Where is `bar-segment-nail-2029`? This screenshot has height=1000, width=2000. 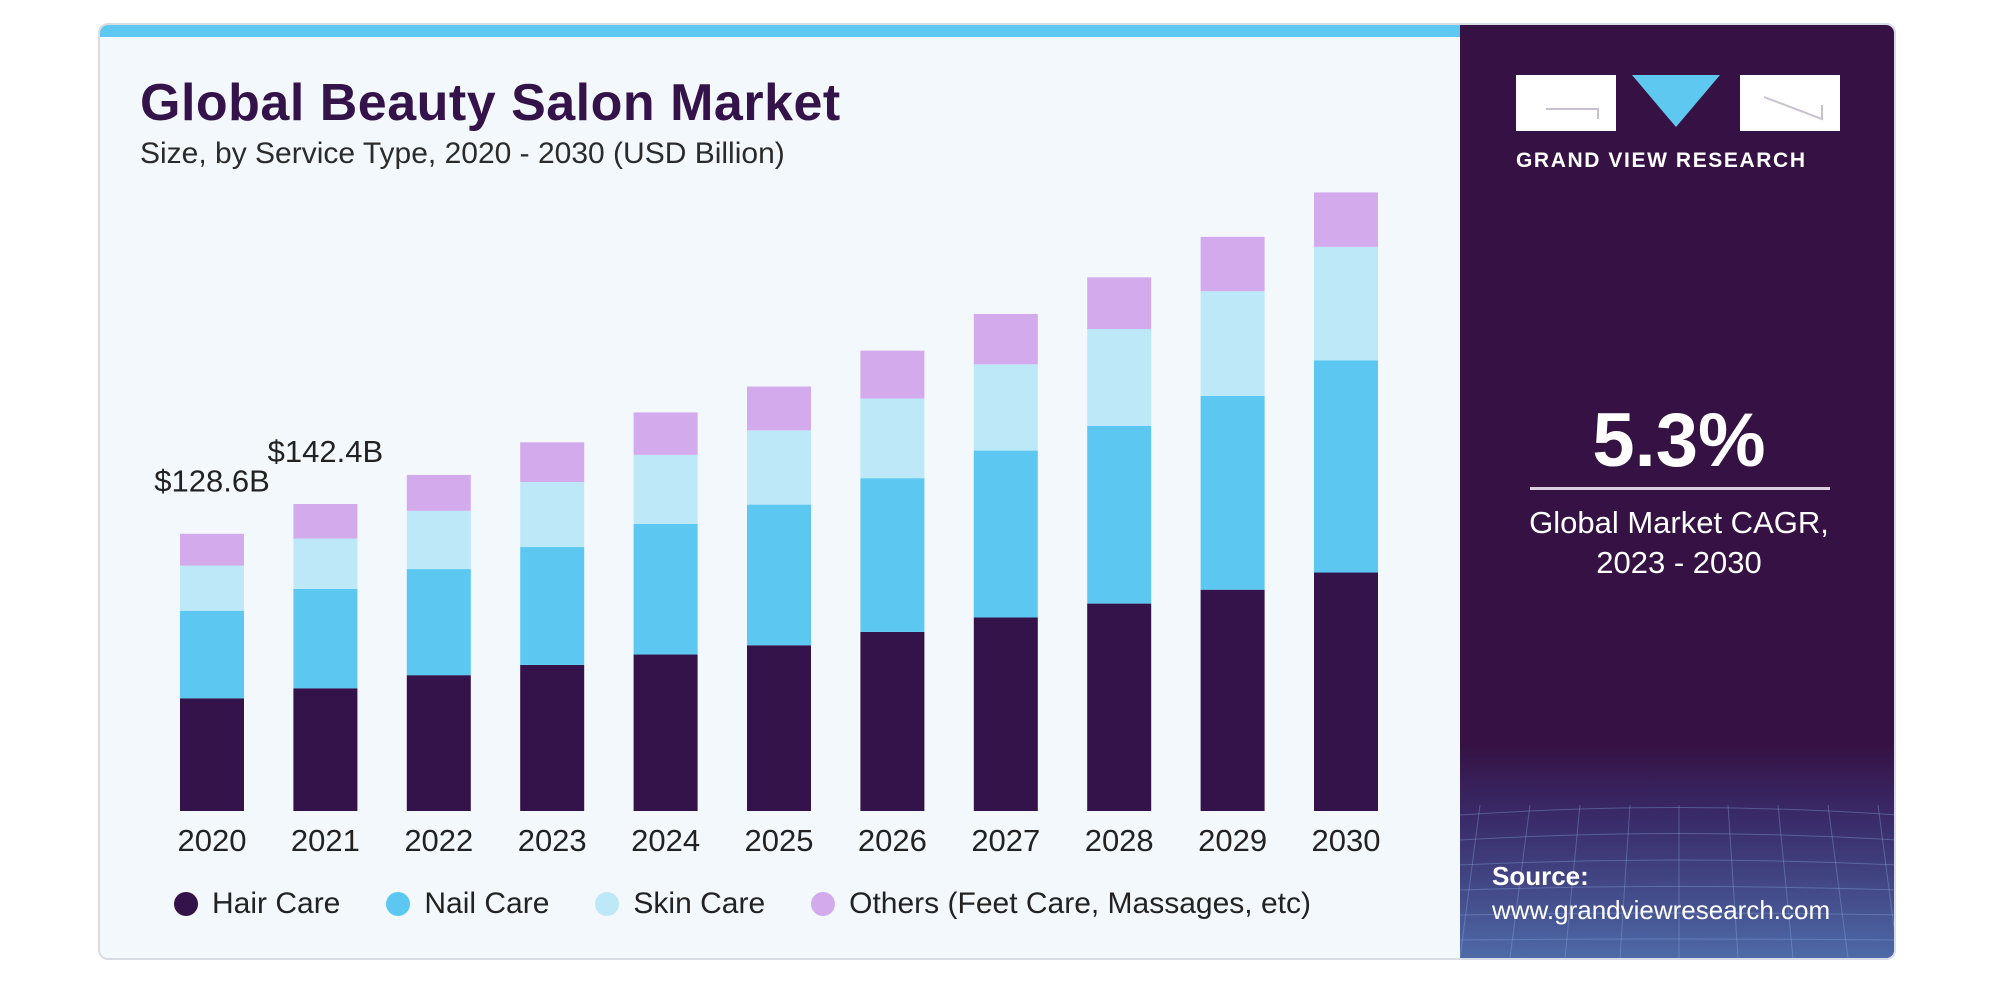 bar-segment-nail-2029 is located at coordinates (1232, 492).